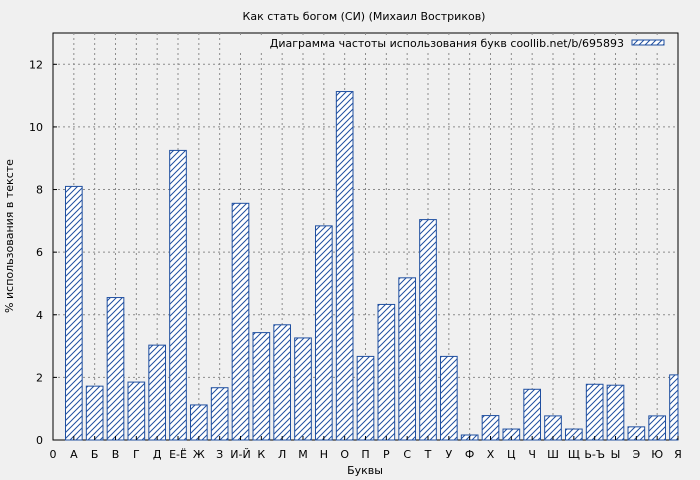 Image resolution: width=700 pixels, height=480 pixels. Describe the element at coordinates (594, 412) in the screenshot. I see `bar-Ь-Ъ` at that location.